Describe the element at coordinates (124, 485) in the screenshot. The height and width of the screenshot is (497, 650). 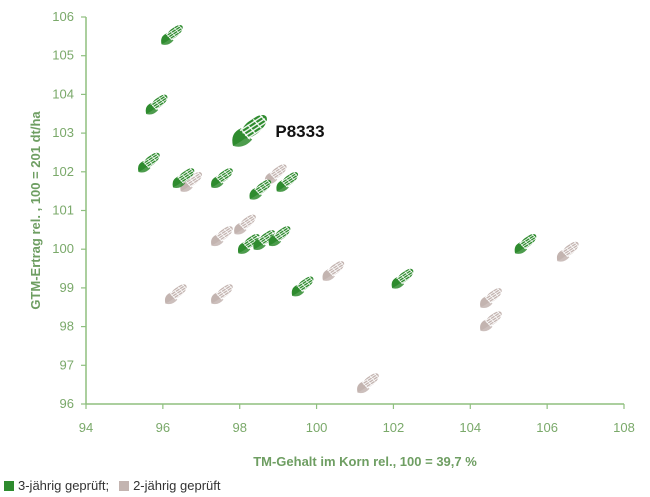
I see `legend-swatch-2jaehrig` at that location.